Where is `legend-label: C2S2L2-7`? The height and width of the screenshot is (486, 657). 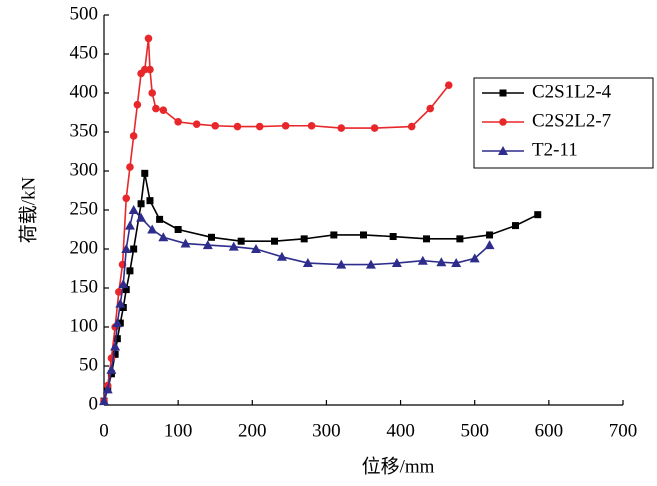 legend-label: C2S2L2-7 is located at coordinates (571, 120).